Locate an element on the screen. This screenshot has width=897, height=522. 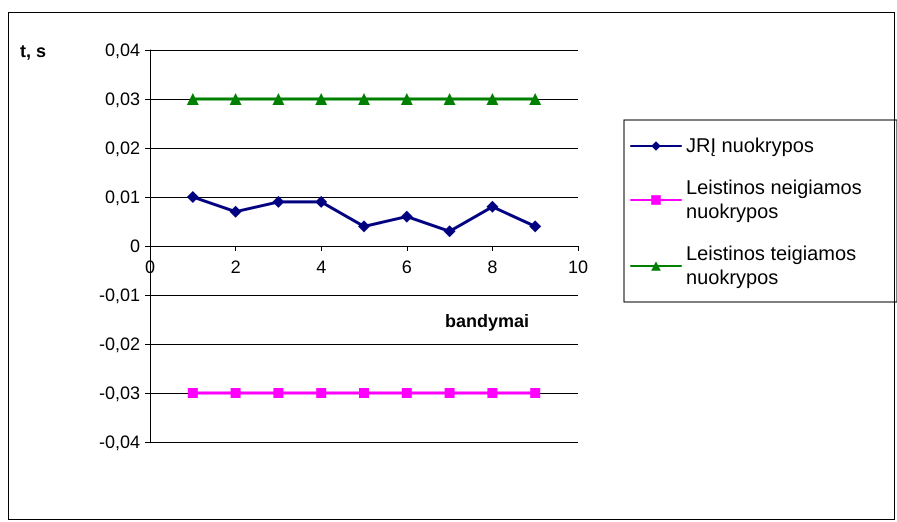
y-tick-label: -0,01 is located at coordinates (119, 295).